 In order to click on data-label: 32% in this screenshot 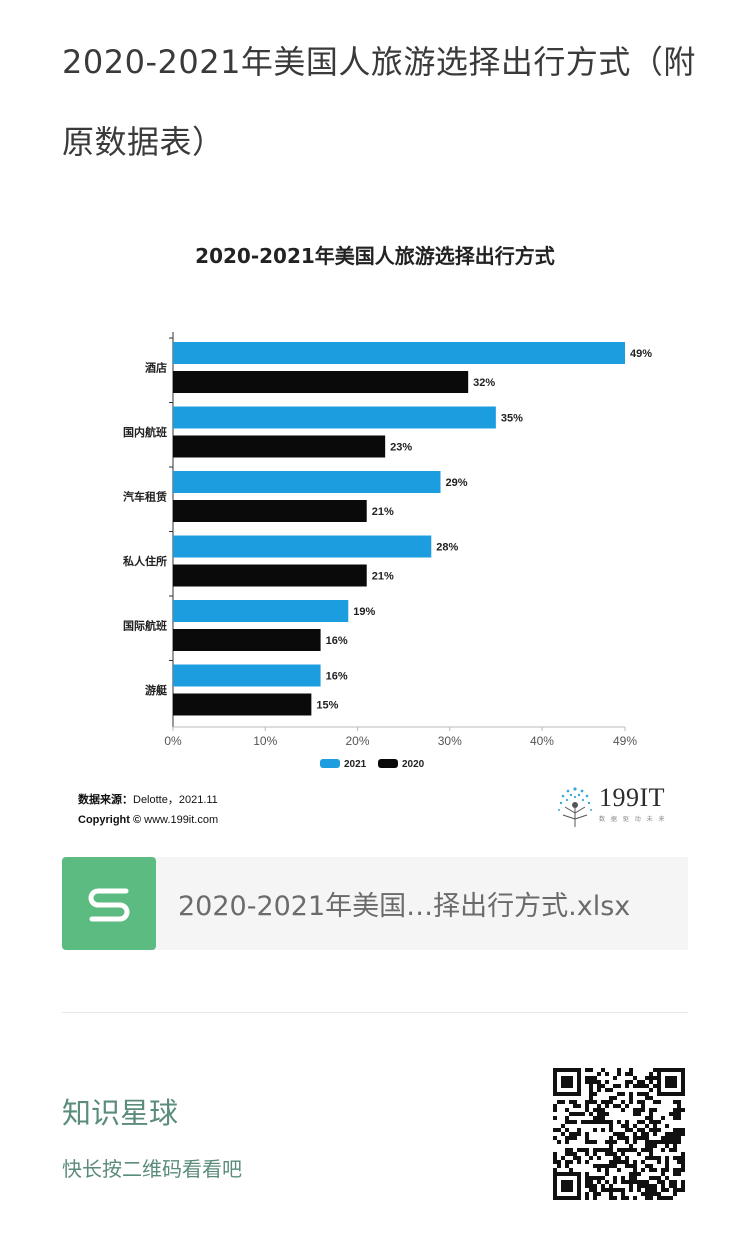, I will do `click(484, 383)`.